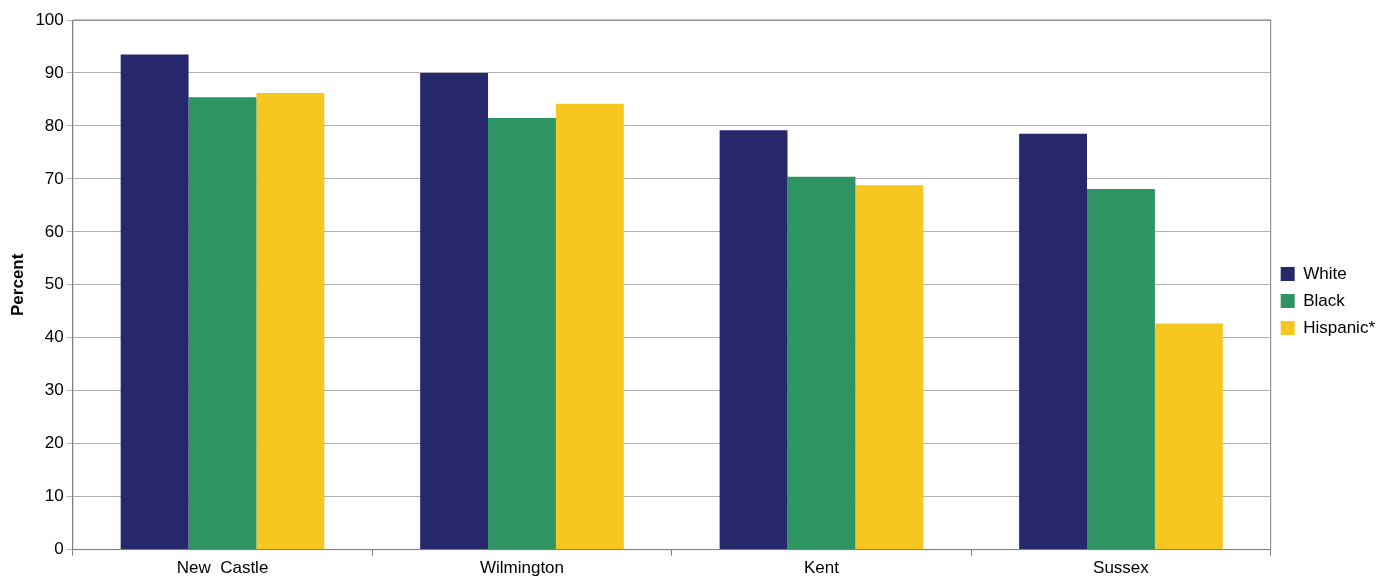 This screenshot has height=582, width=1389. Describe the element at coordinates (54, 72) in the screenshot. I see `y-tick-label: 90` at that location.